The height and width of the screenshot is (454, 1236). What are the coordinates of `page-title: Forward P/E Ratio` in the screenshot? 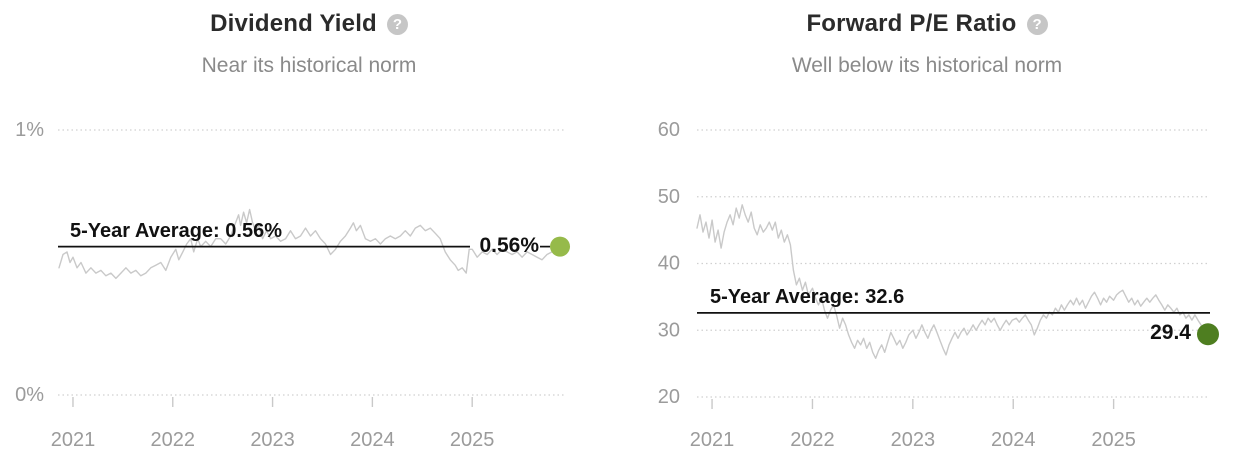 It's located at (911, 23).